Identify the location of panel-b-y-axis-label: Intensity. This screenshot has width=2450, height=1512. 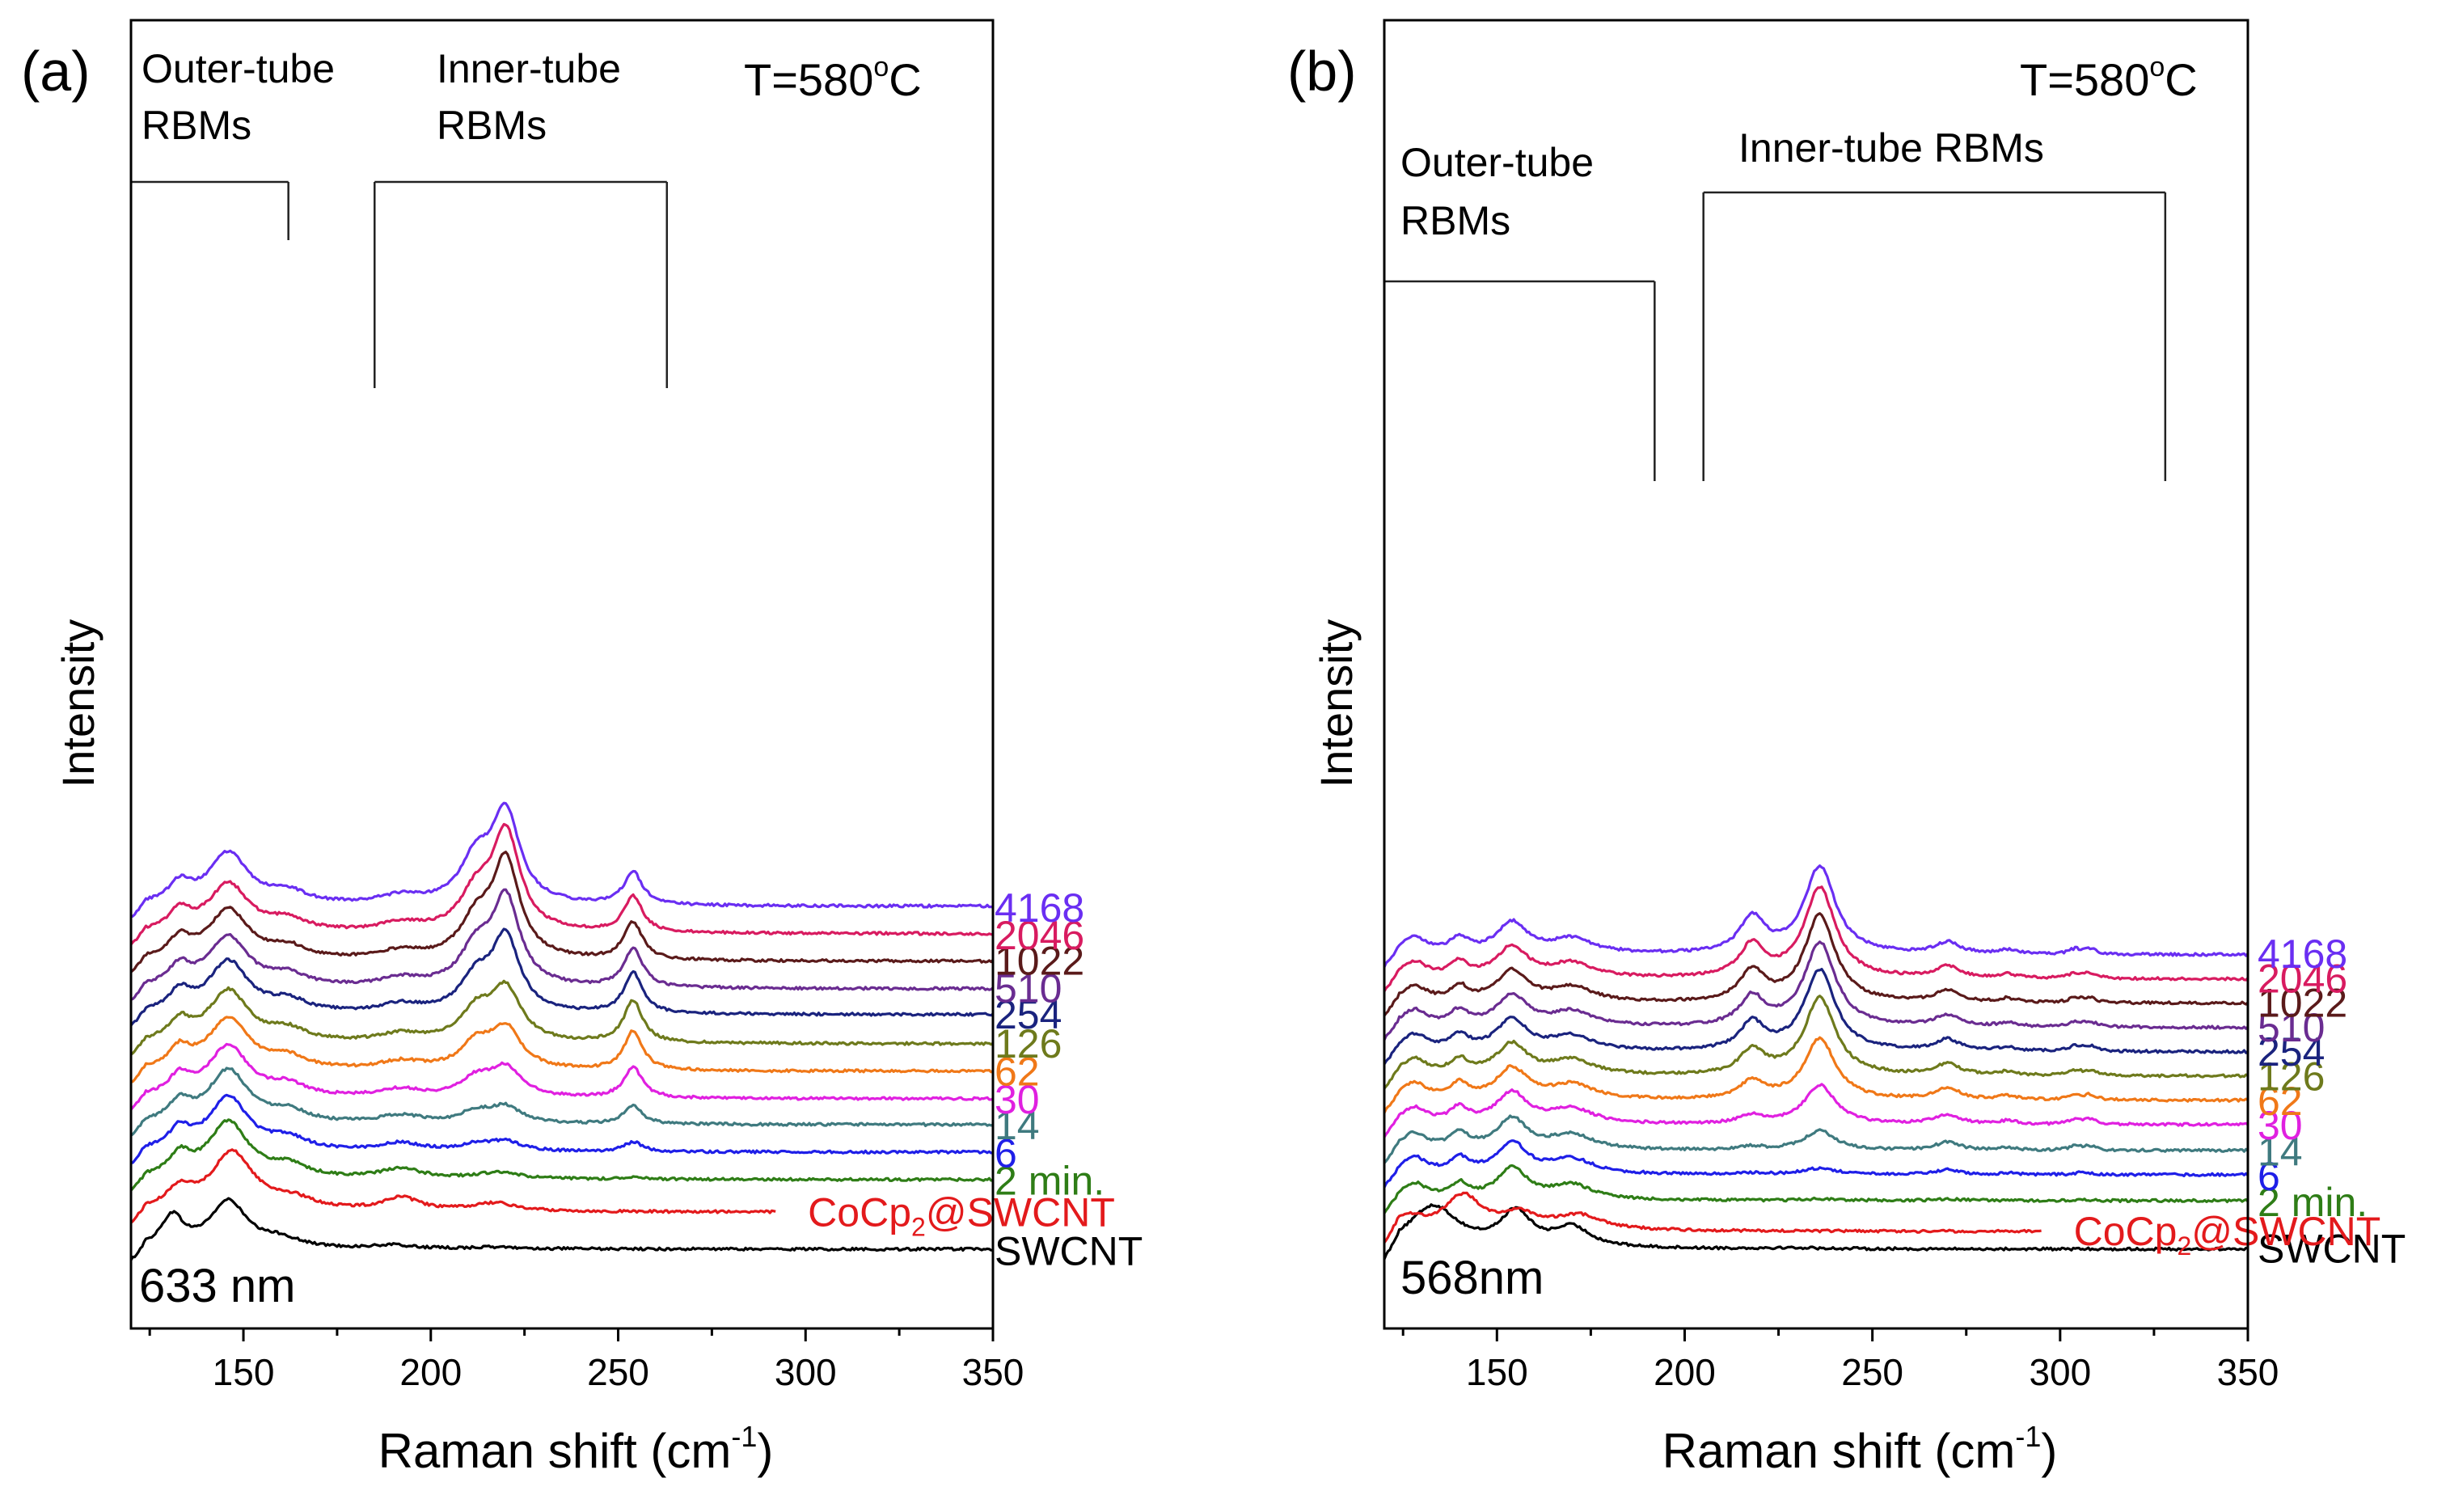
(1336, 703).